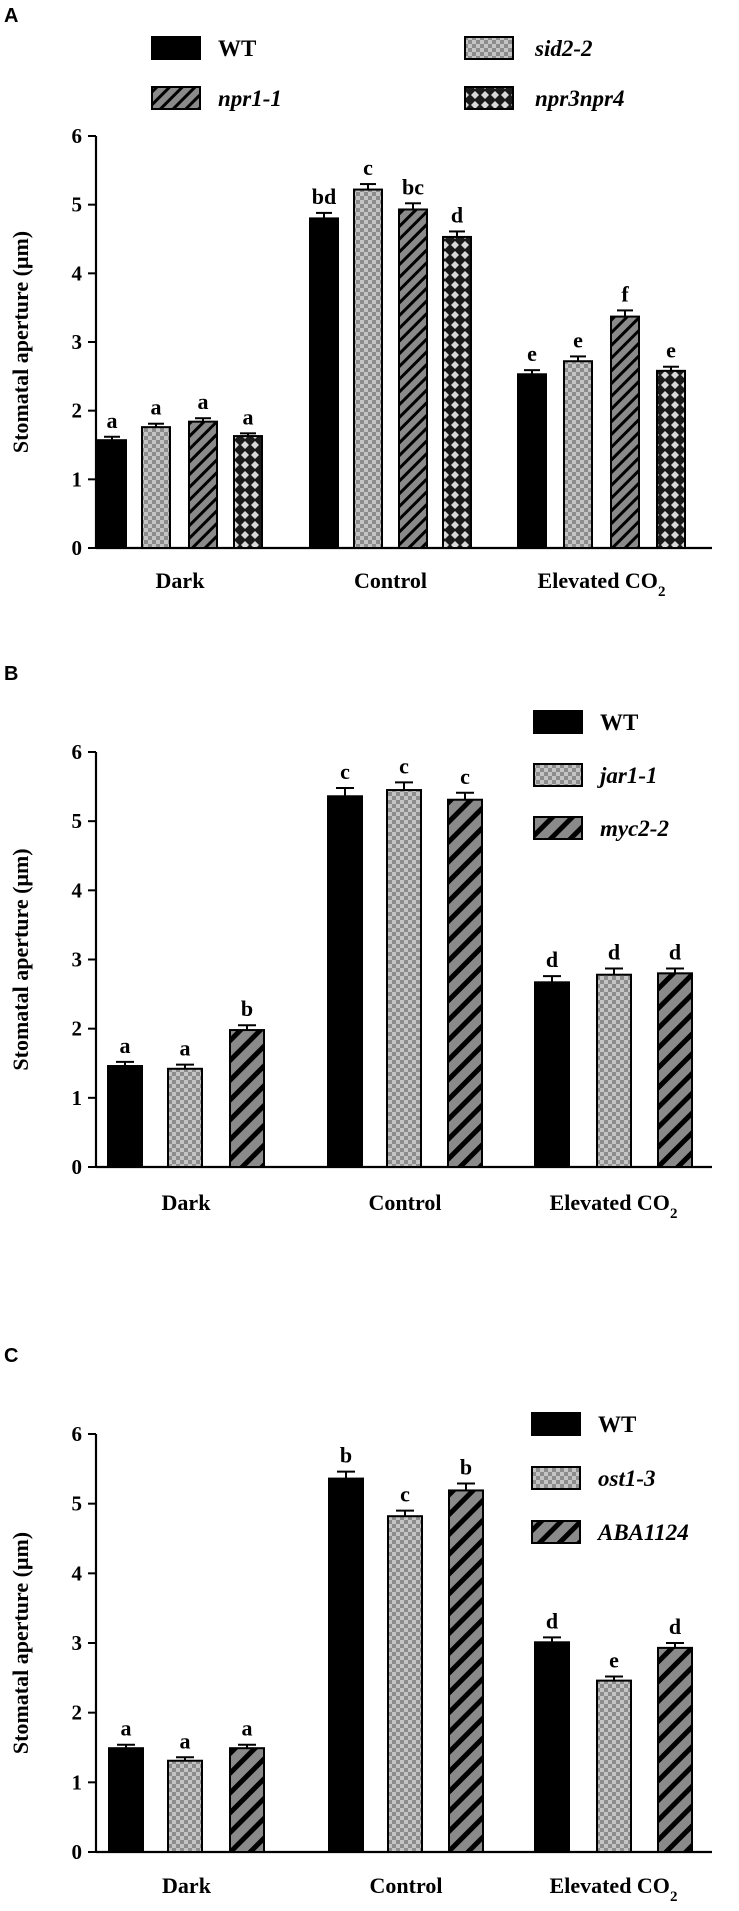 Image resolution: width=739 pixels, height=1911 pixels. I want to click on legend-entry: ABA1124, so click(610, 1532).